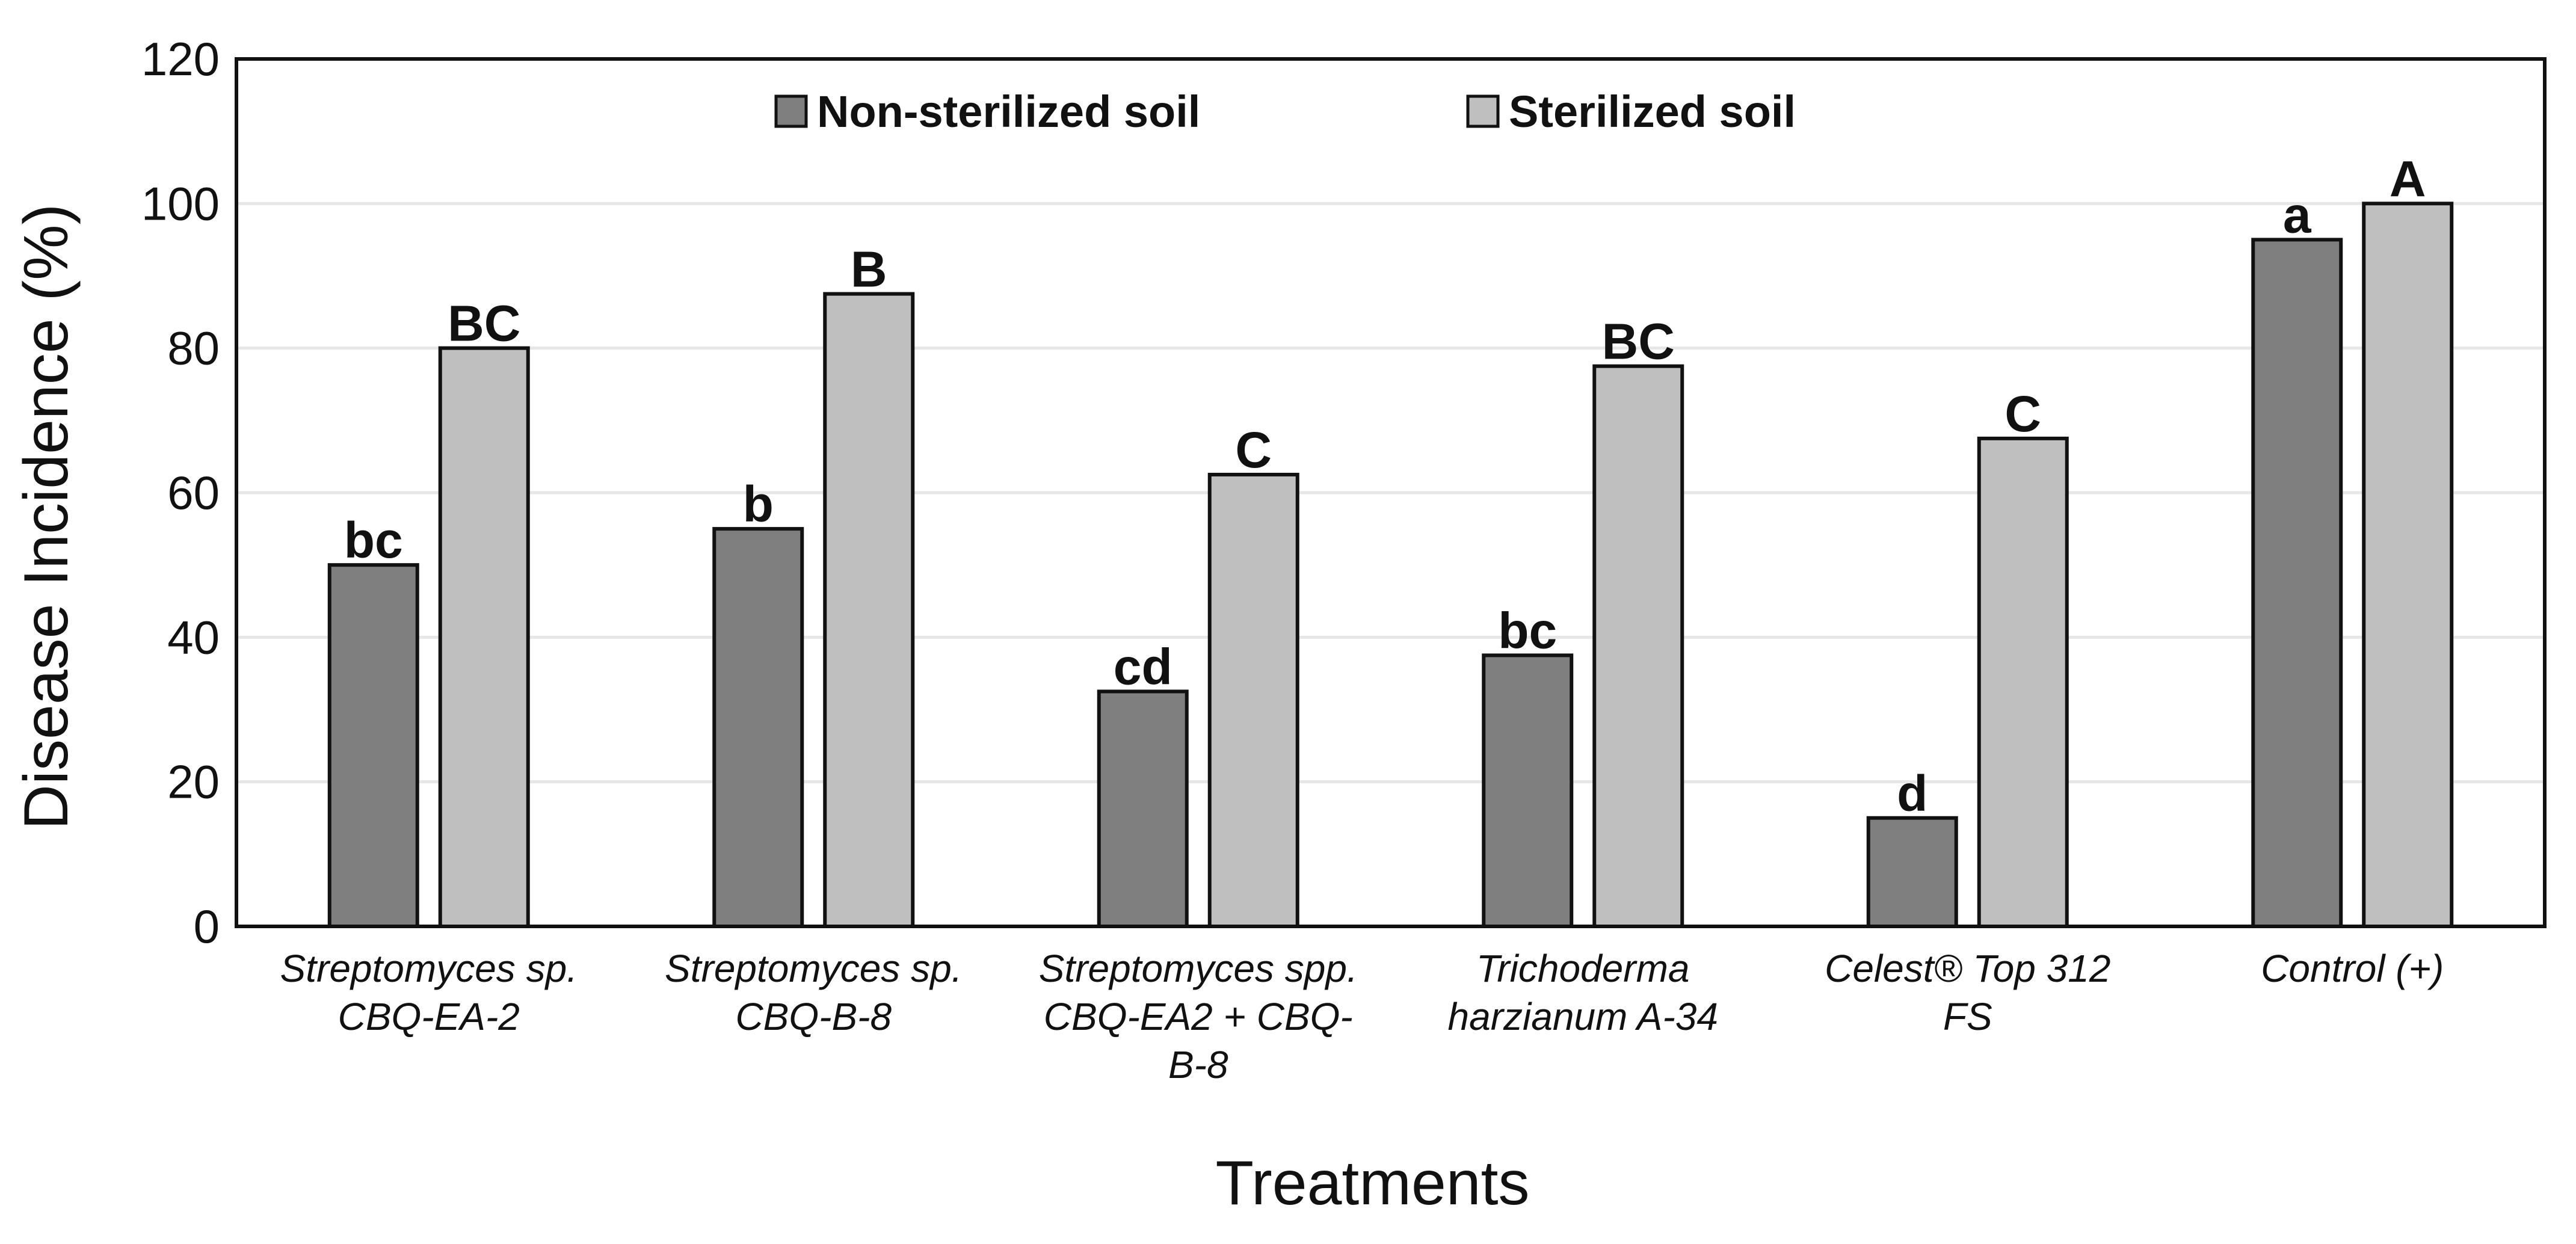 The image size is (2576, 1244). Describe the element at coordinates (1008, 112) in the screenshot. I see `legend-label-non-sterilized: Non-sterilized soil` at that location.